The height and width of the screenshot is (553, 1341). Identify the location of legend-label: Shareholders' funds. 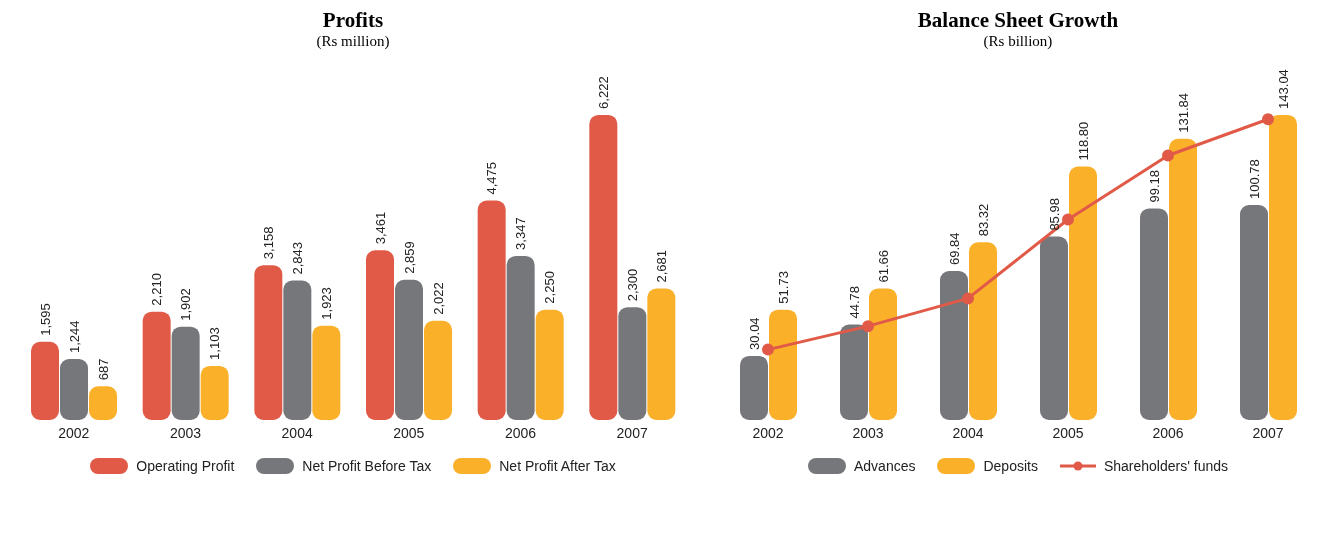
(1166, 466).